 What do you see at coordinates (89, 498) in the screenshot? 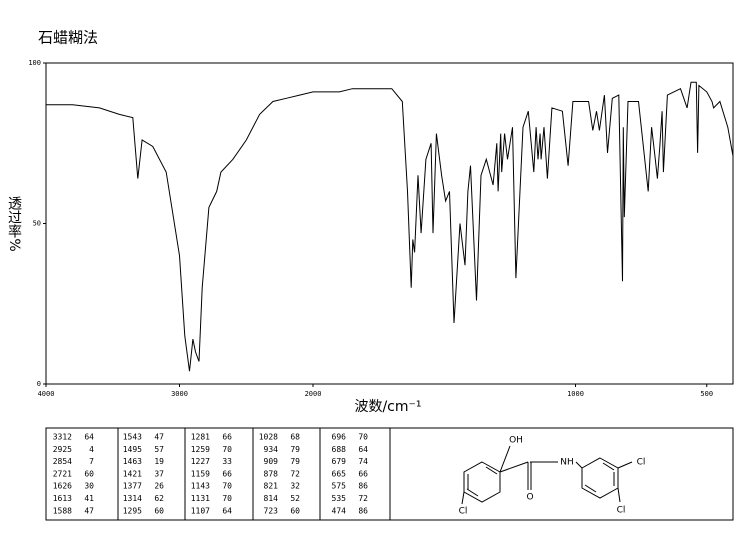
I see `peak-transmittance: 41` at bounding box center [89, 498].